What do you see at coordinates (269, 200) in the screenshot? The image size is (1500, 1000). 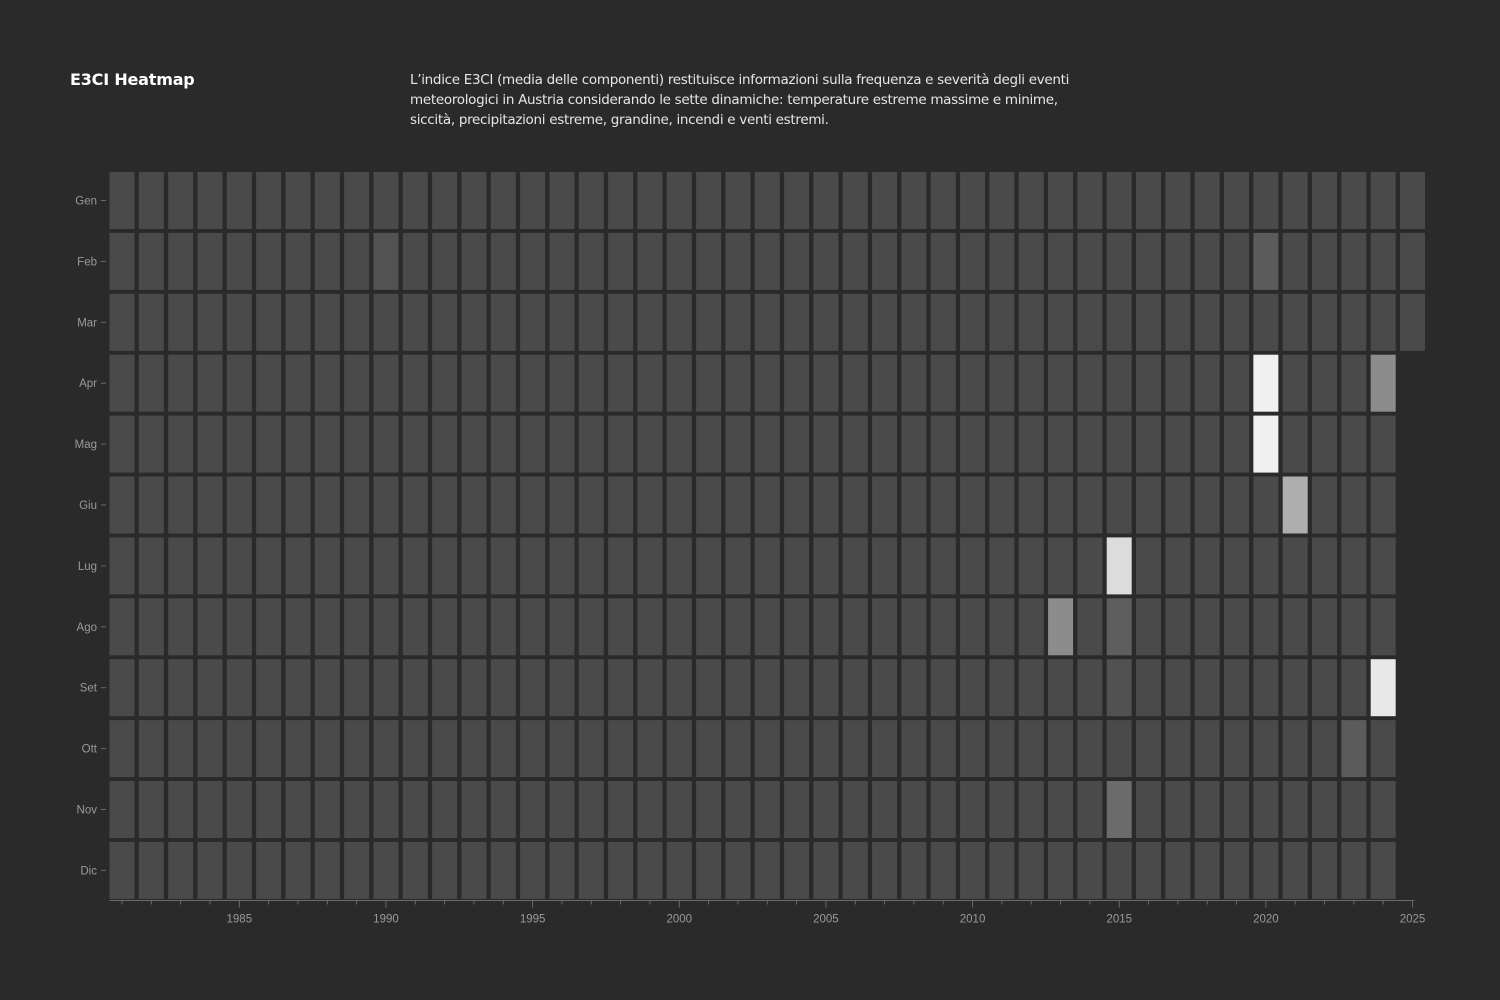 I see `heatmap-cell-1986-gen` at bounding box center [269, 200].